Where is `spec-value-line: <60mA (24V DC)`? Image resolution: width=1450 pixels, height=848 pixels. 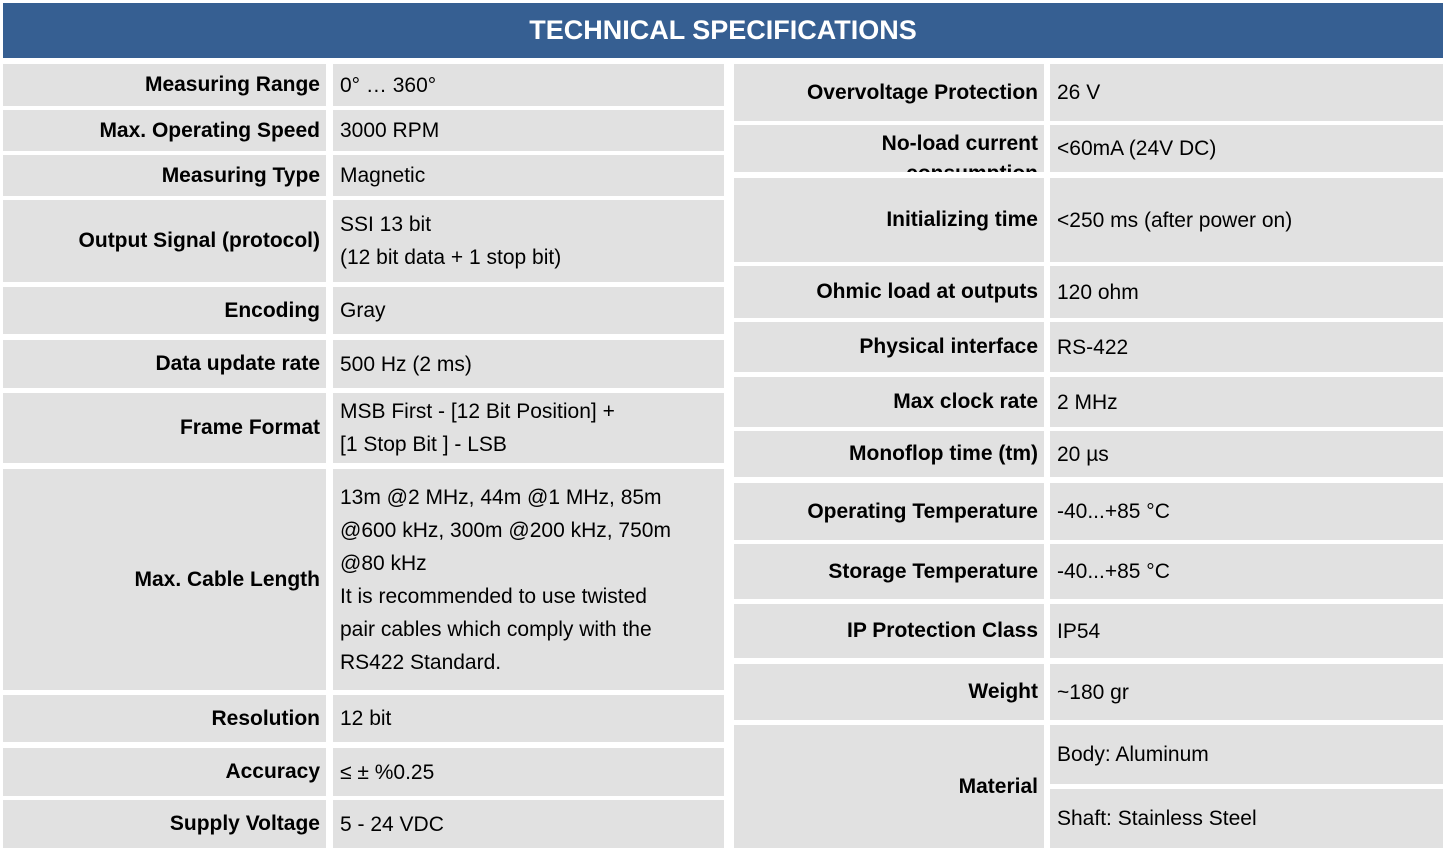 spec-value-line: <60mA (24V DC) is located at coordinates (1137, 148).